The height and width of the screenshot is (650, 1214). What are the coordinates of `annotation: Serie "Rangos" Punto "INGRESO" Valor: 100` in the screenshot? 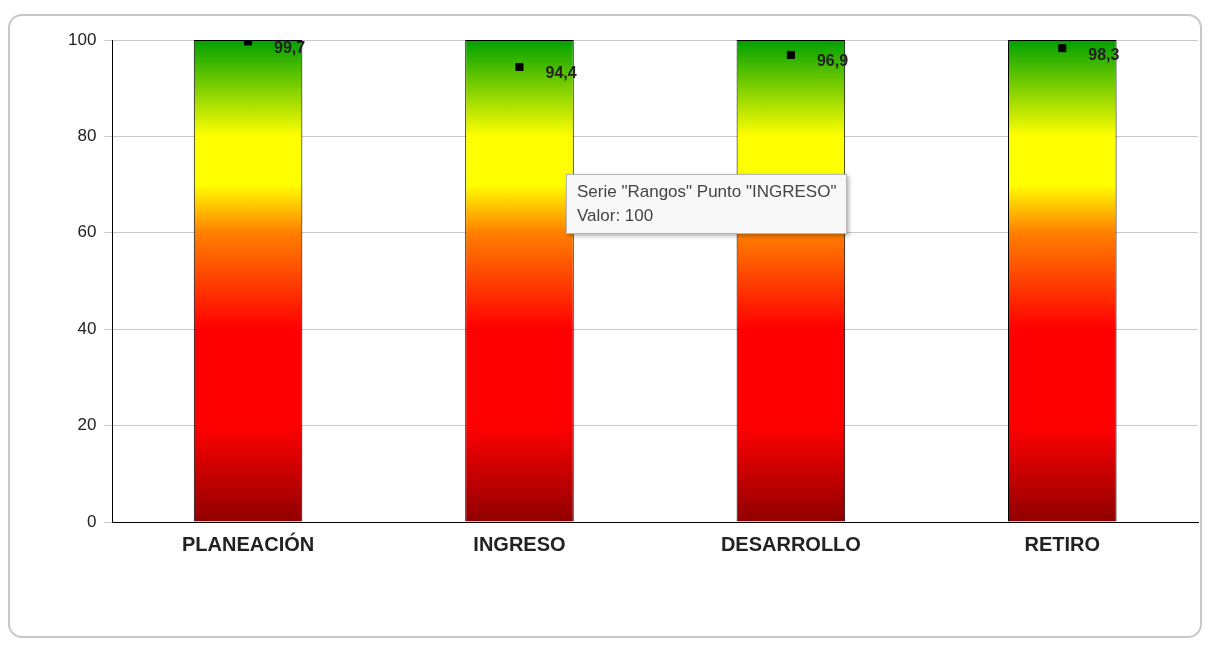 It's located at (707, 204).